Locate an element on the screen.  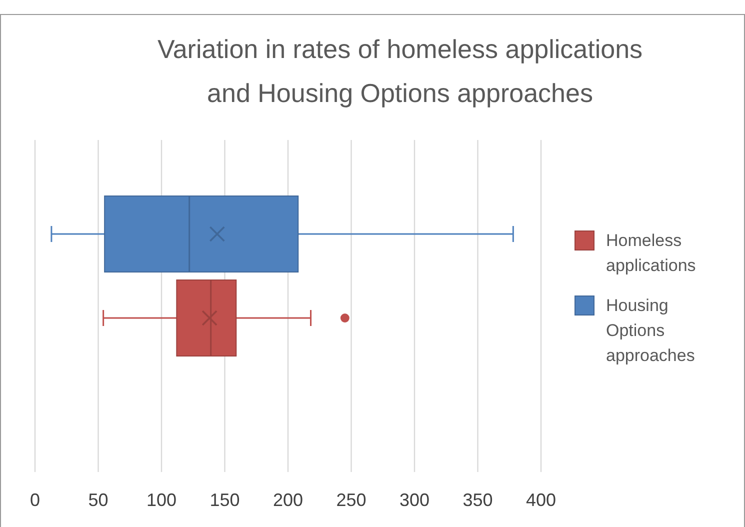
chart-title: Variation in rates of homeless applications and Housing Options approaches is located at coordinates (400, 71).